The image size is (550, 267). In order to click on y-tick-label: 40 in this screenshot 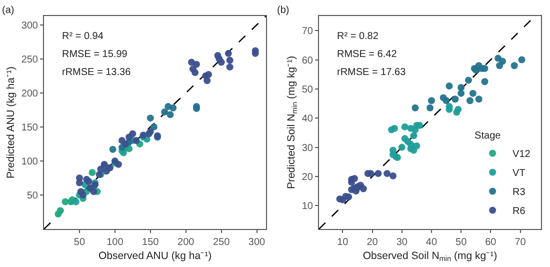, I will do `click(308, 119)`.